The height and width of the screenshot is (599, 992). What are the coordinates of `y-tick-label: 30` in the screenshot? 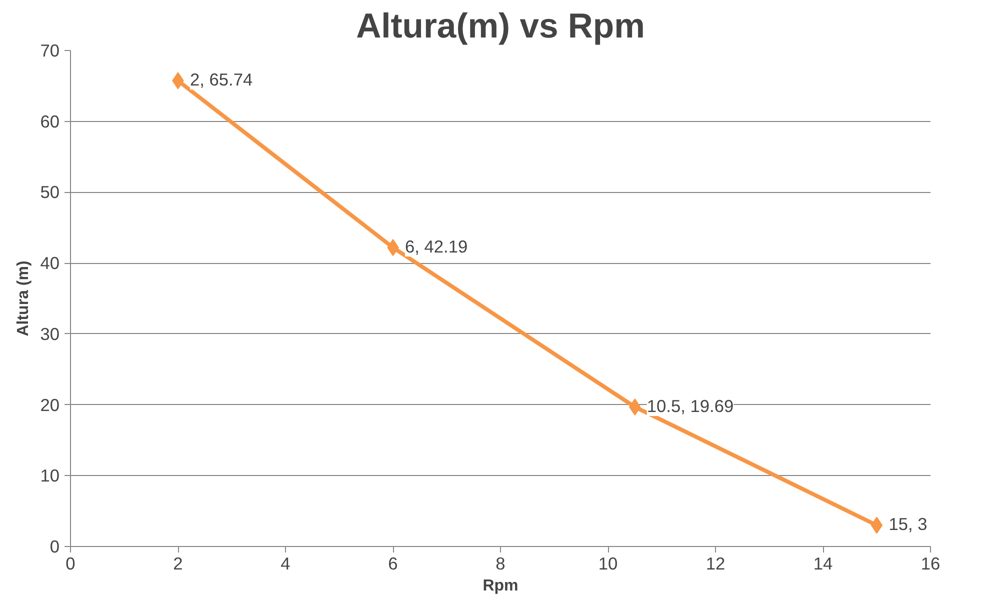 It's located at (50, 334).